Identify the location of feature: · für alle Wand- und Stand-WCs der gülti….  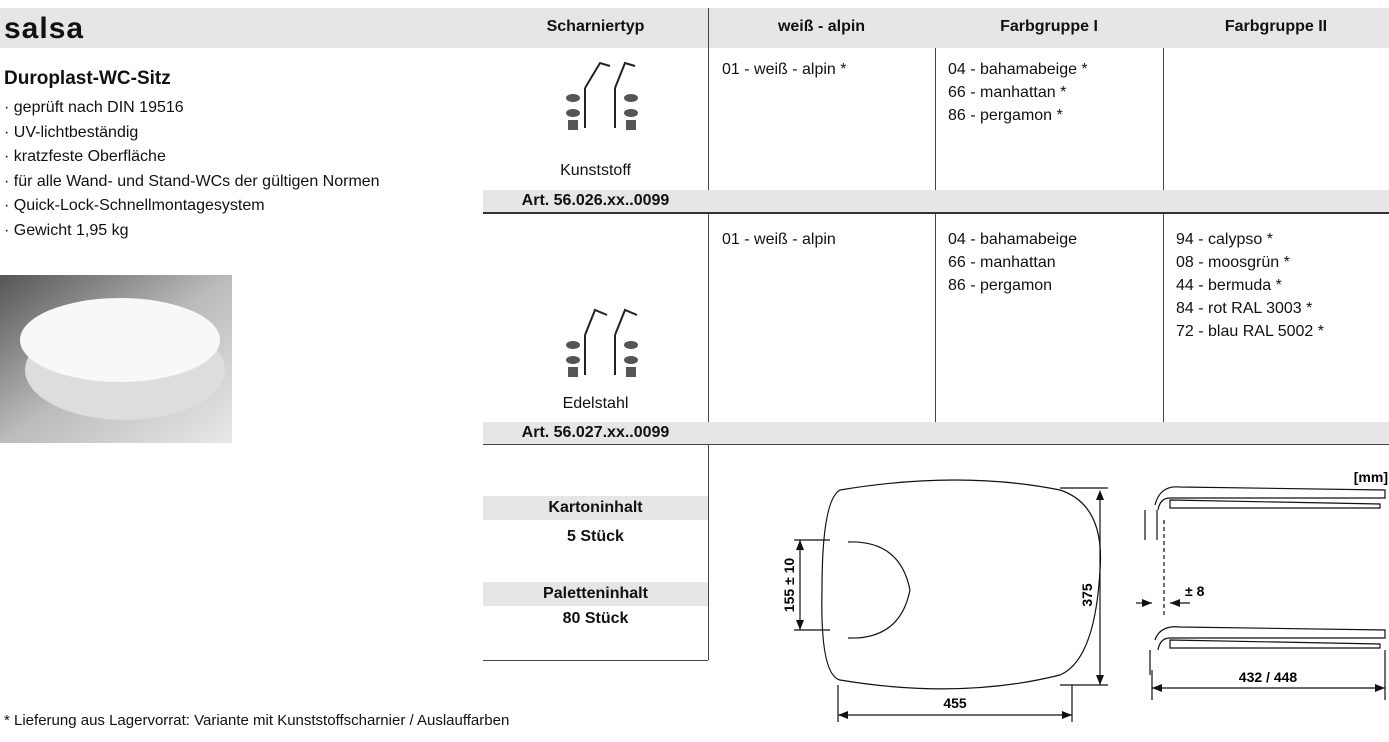
(192, 181).